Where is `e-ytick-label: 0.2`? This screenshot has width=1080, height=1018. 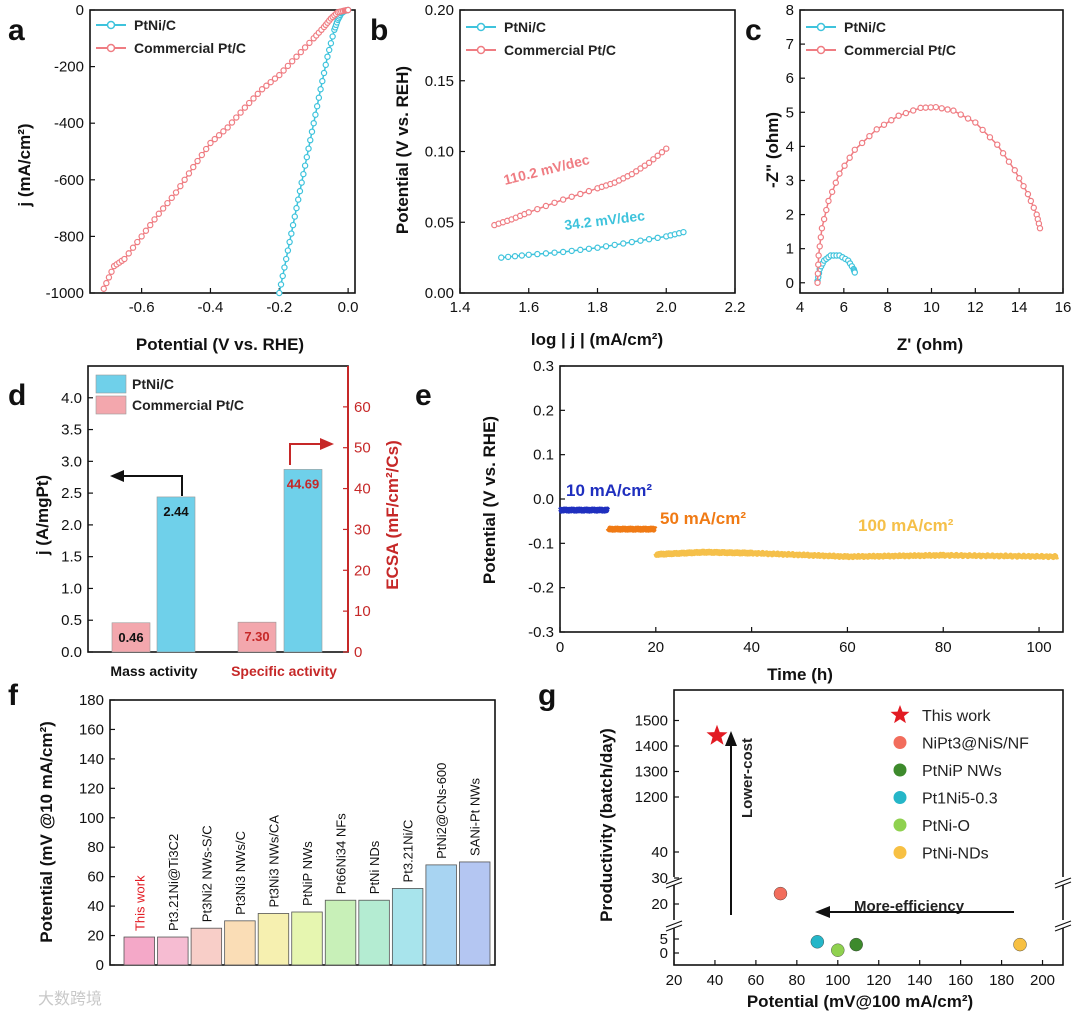
e-ytick-label: 0.2 is located at coordinates (543, 410).